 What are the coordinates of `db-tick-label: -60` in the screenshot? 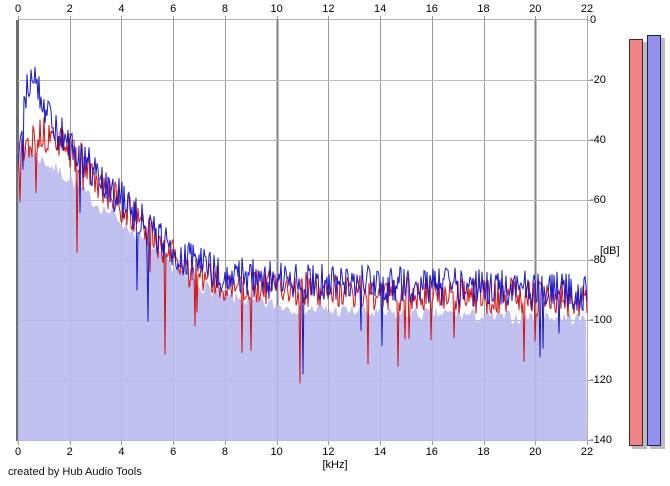 It's located at (598, 200).